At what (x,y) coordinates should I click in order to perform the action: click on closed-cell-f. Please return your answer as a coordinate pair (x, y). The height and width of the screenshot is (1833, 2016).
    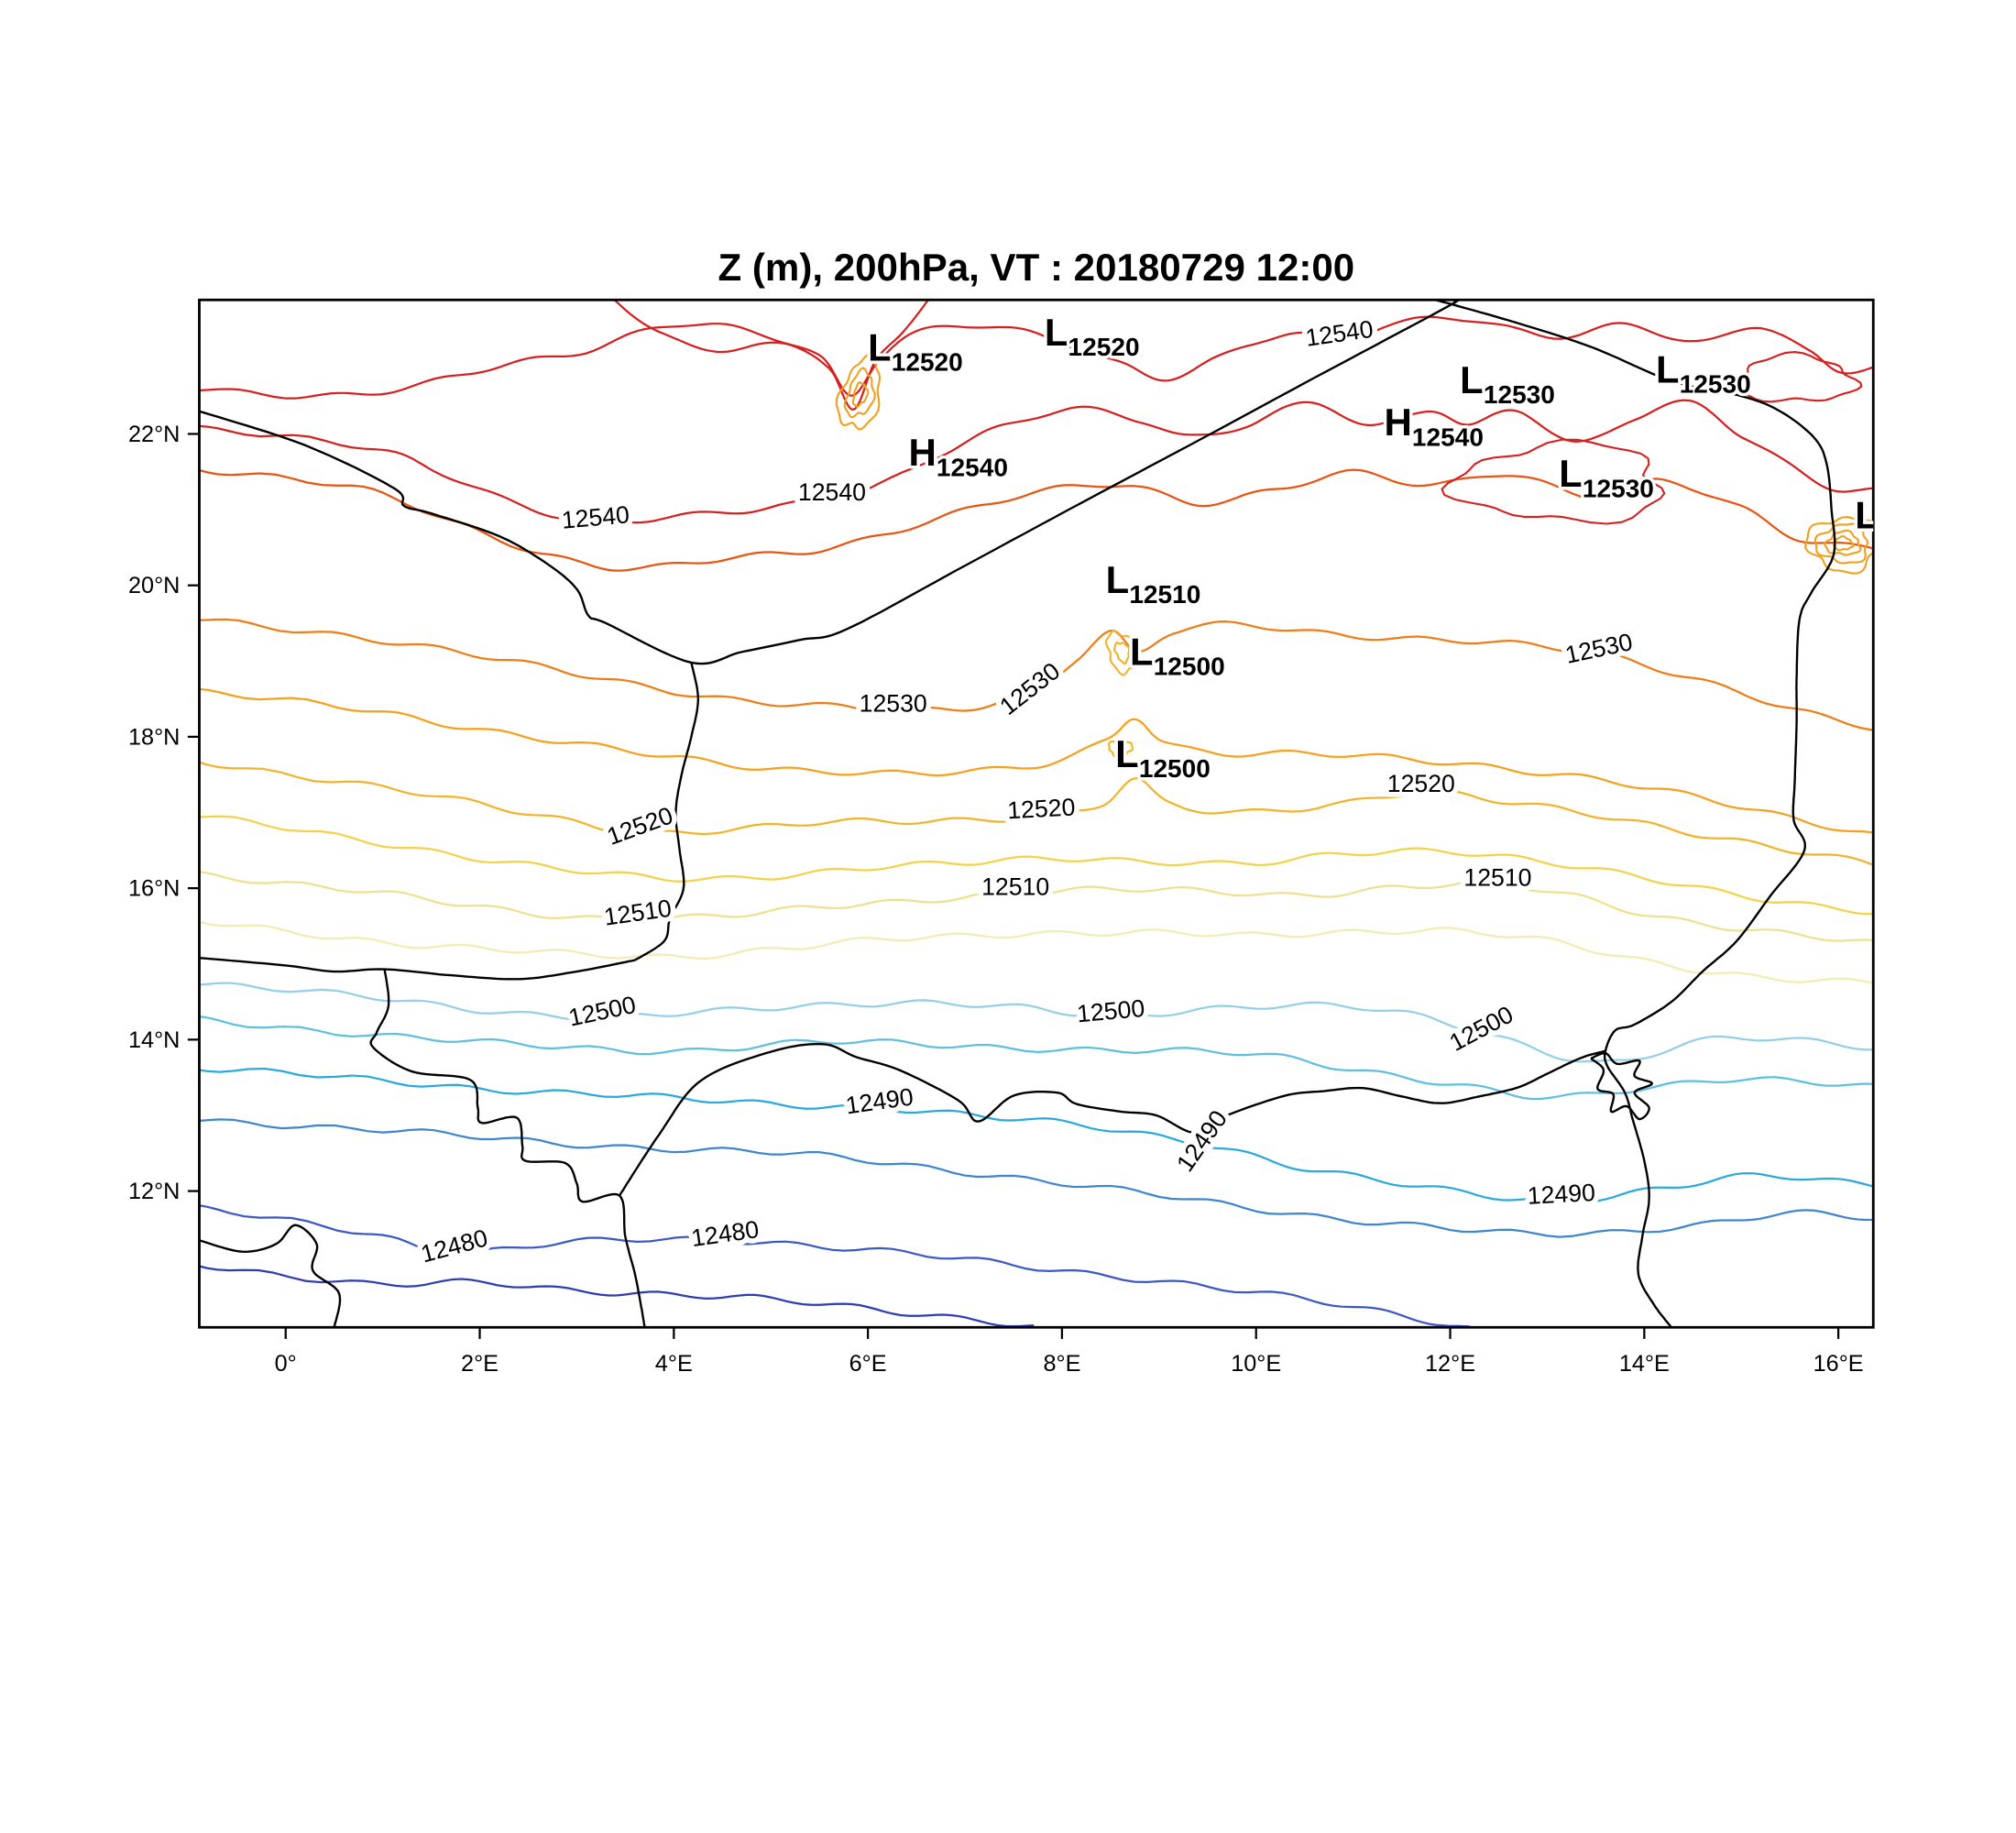
    Looking at the image, I should click on (1795, 377).